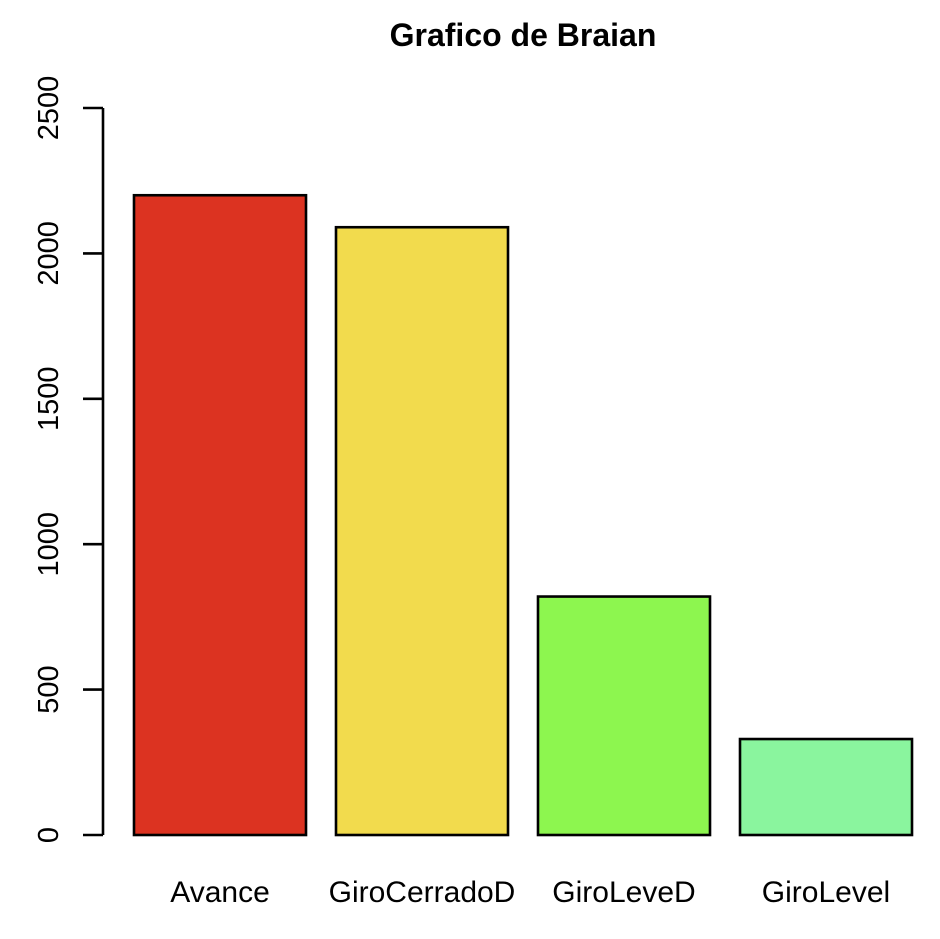 This screenshot has height=939, width=940. Describe the element at coordinates (49, 399) in the screenshot. I see `y-tick-label: 1500` at that location.